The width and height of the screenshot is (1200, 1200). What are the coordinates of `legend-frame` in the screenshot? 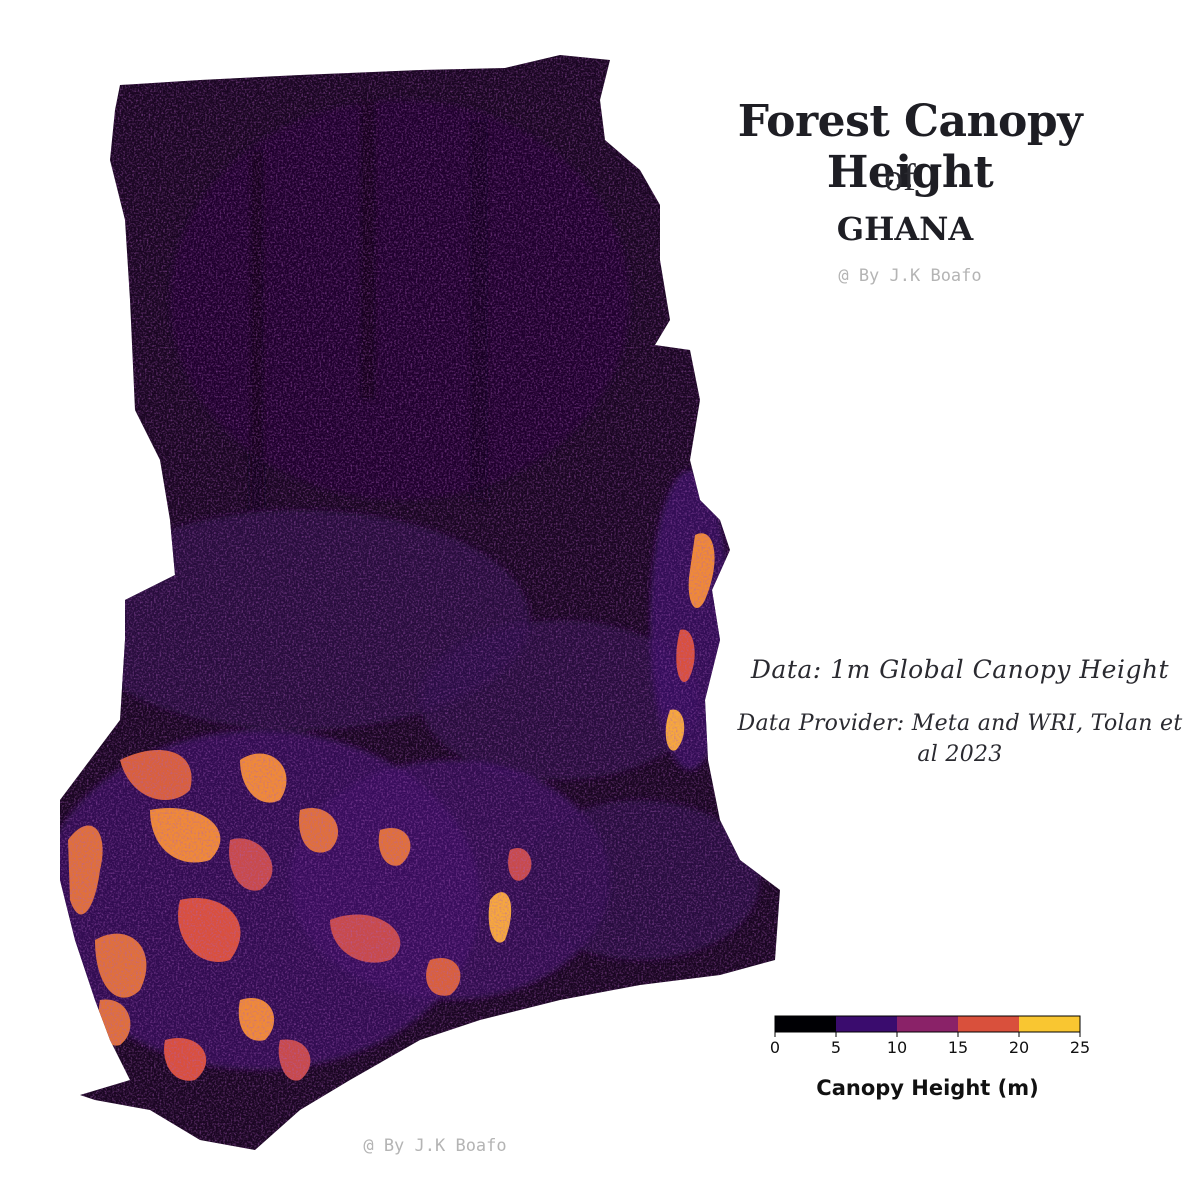 It's located at (927, 1024).